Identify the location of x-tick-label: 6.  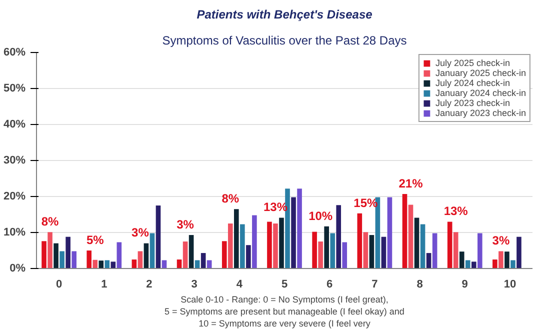
(329, 284).